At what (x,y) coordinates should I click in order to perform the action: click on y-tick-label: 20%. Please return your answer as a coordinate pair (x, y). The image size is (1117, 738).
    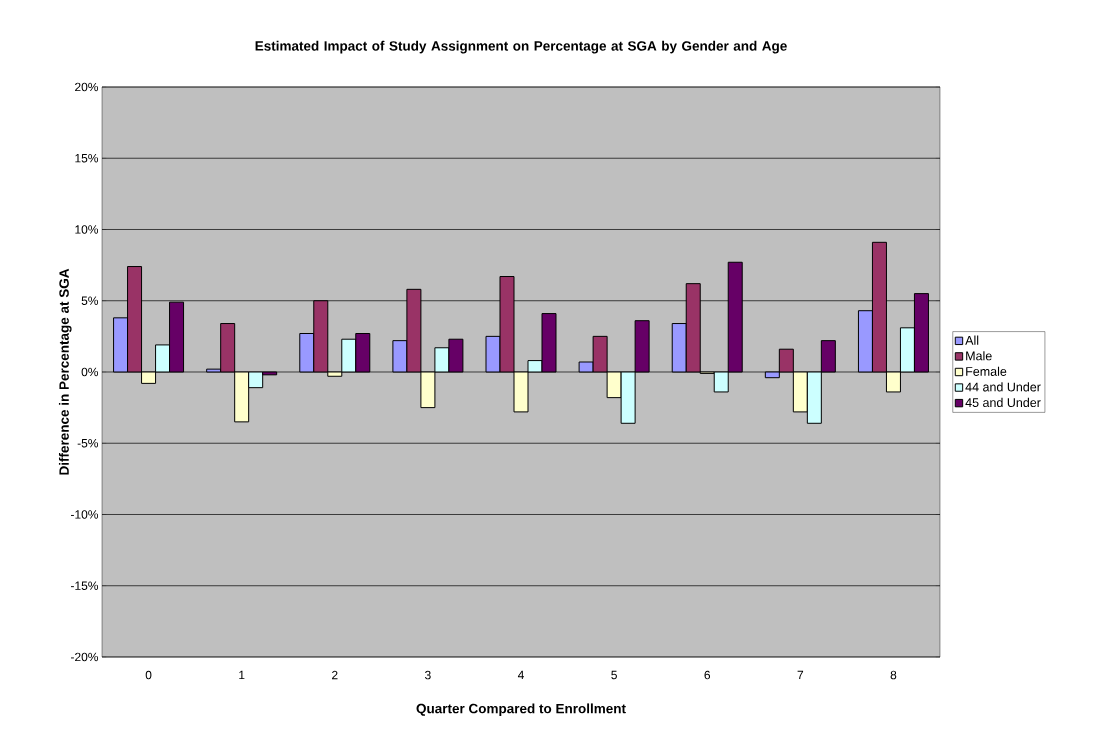
    Looking at the image, I should click on (87, 87).